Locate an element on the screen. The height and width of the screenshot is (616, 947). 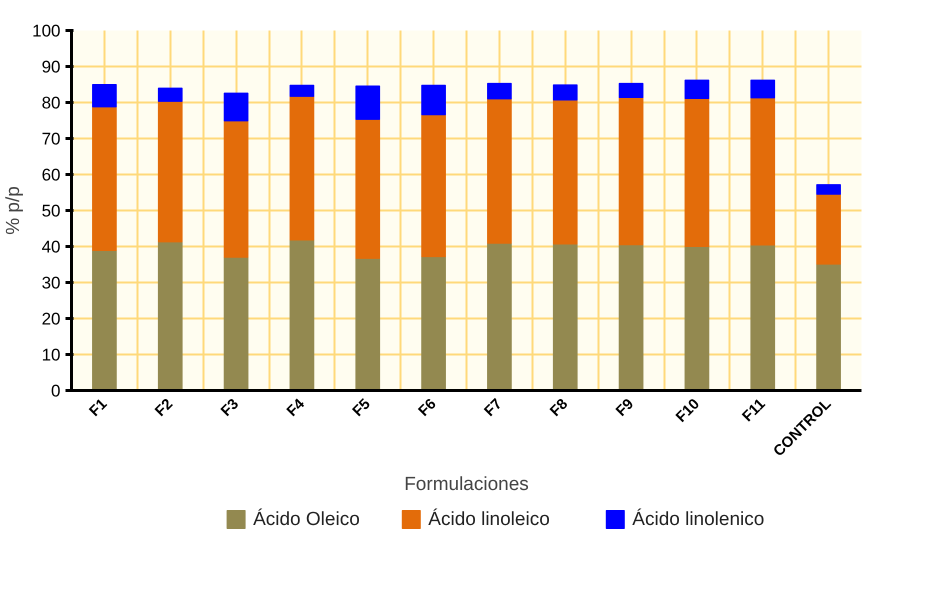
x-tick-label: F10 is located at coordinates (687, 410).